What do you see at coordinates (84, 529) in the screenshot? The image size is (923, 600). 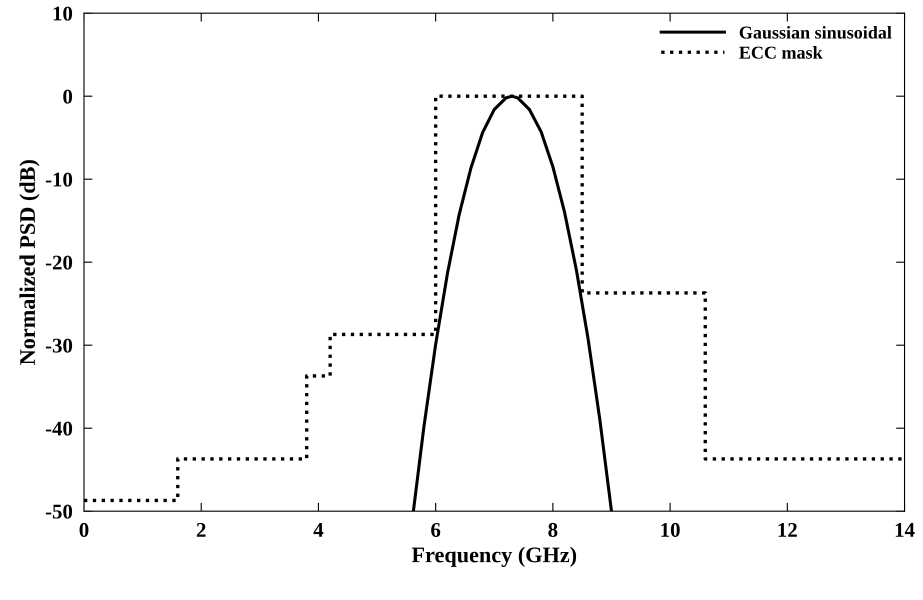 I see `x-tick-label: 0` at bounding box center [84, 529].